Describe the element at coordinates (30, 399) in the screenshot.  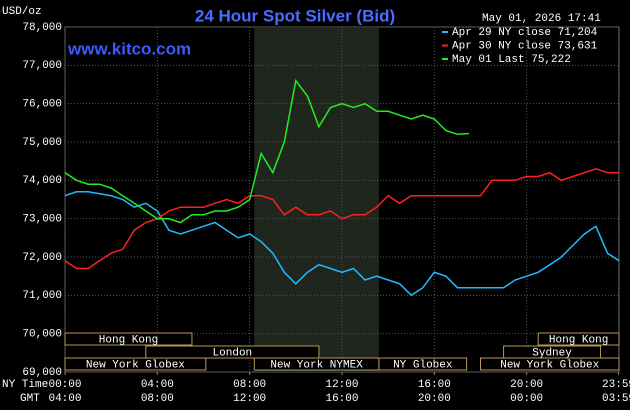
I see `x2-axis-label: GMT` at that location.